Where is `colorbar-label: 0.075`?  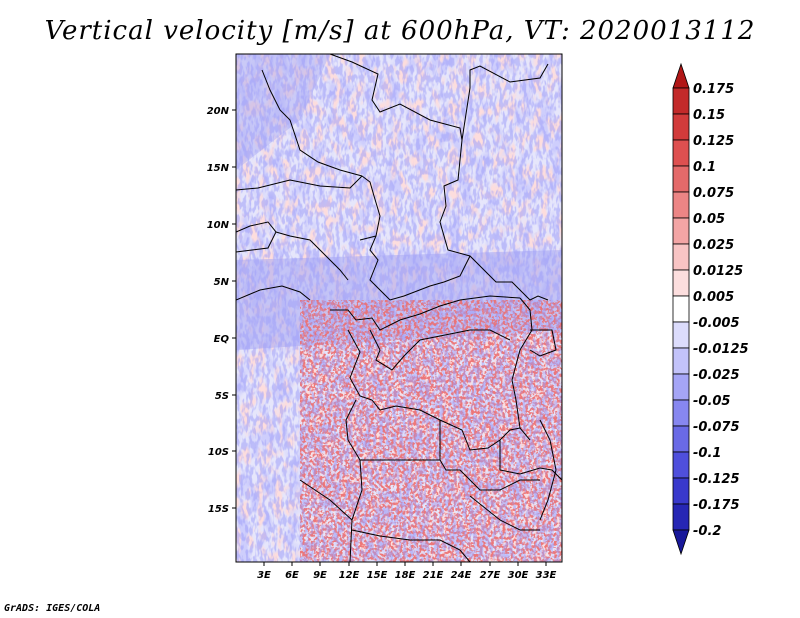
colorbar-label: 0.075 is located at coordinates (713, 193).